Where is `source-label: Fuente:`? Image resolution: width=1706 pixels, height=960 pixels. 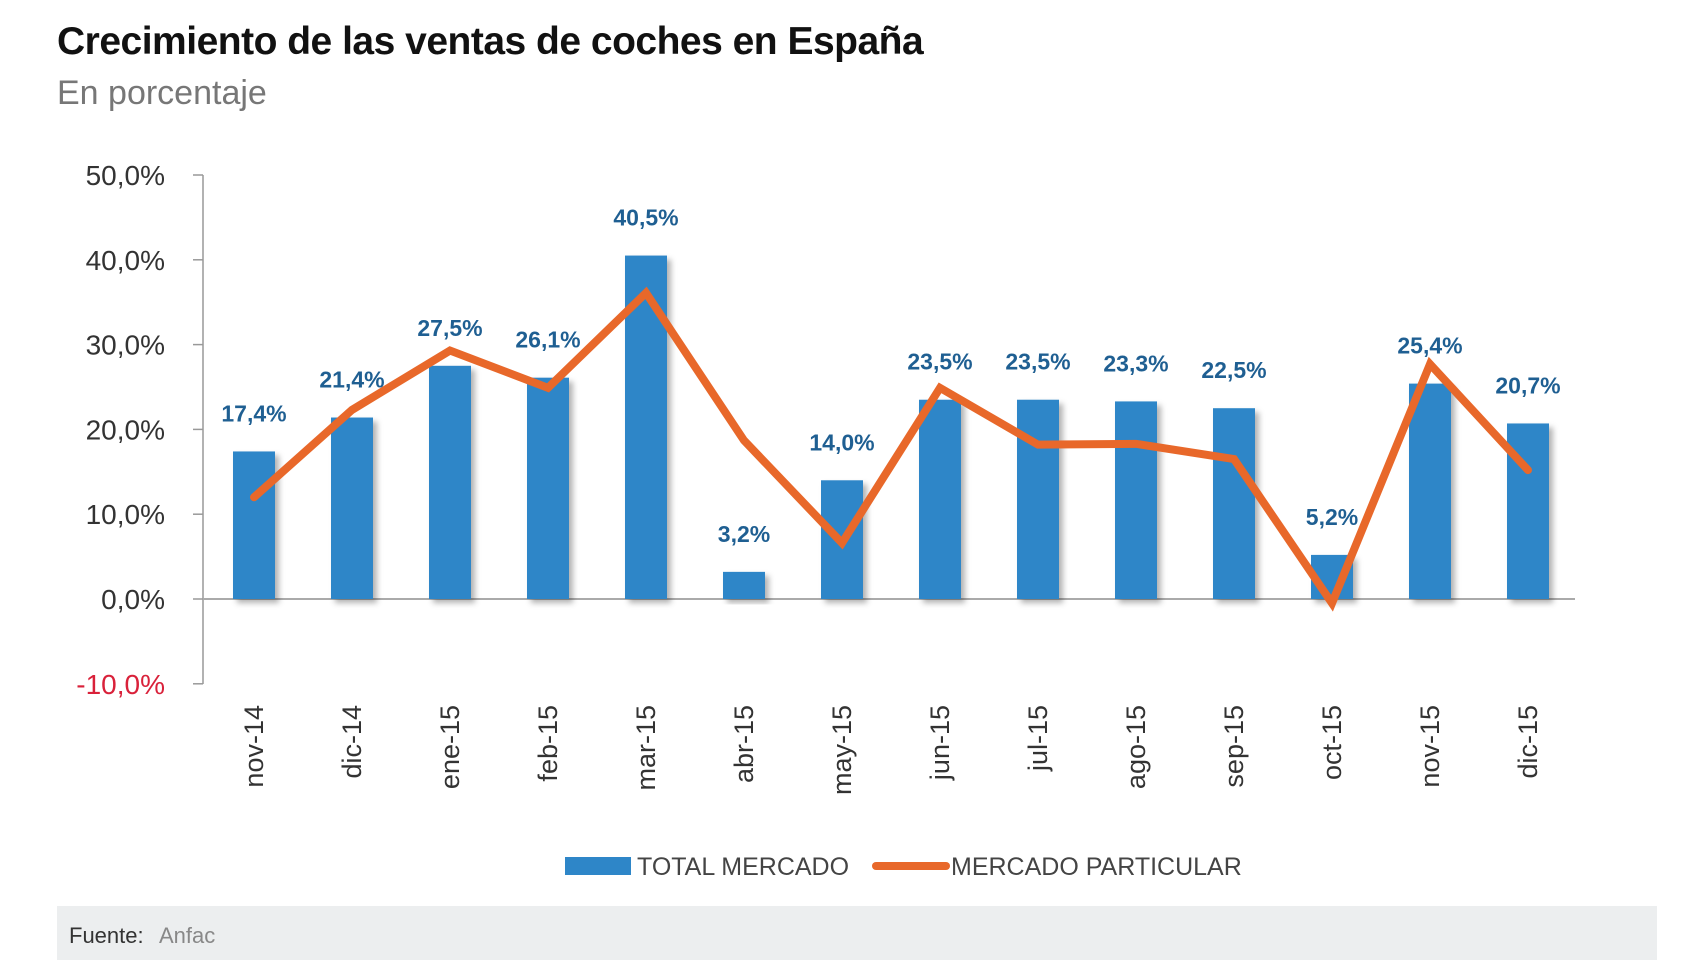 source-label: Fuente: is located at coordinates (106, 935).